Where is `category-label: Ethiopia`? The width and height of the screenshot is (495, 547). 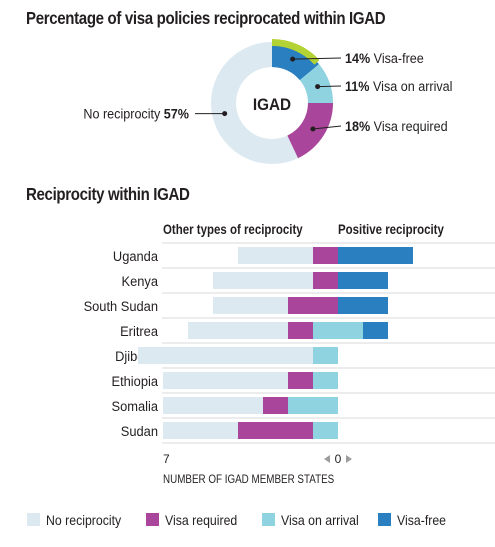
category-label: Ethiopia is located at coordinates (135, 382).